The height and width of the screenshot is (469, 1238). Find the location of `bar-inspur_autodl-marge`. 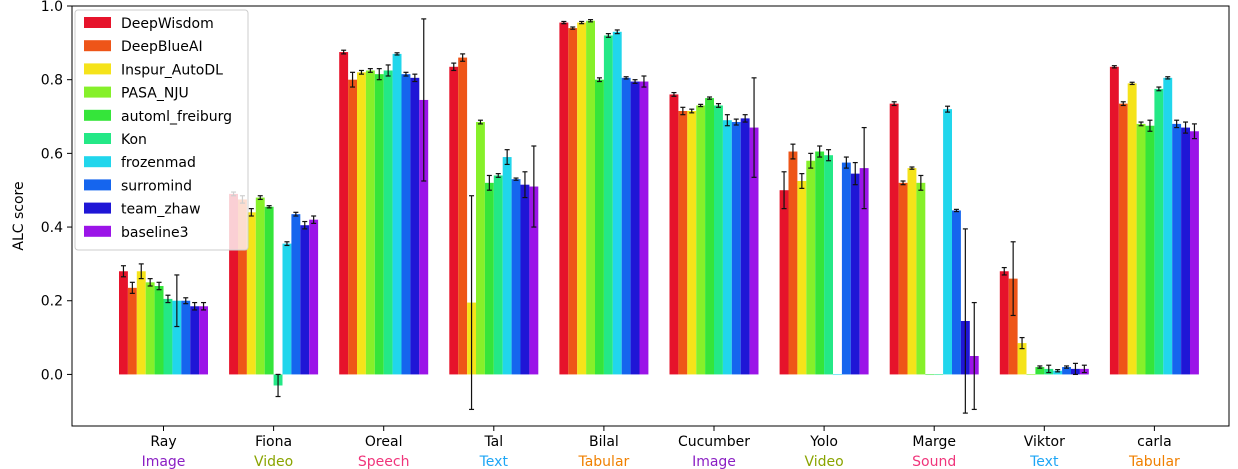

bar-inspur_autodl-marge is located at coordinates (912, 271).